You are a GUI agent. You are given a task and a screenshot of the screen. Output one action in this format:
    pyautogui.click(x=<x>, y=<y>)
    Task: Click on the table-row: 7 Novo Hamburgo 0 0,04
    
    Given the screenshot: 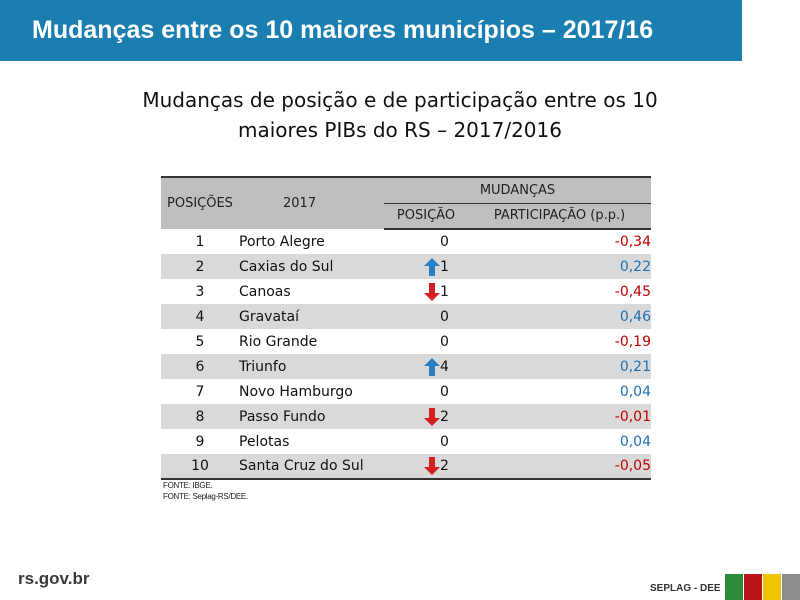 What is the action you would take?
    pyautogui.click(x=406, y=391)
    